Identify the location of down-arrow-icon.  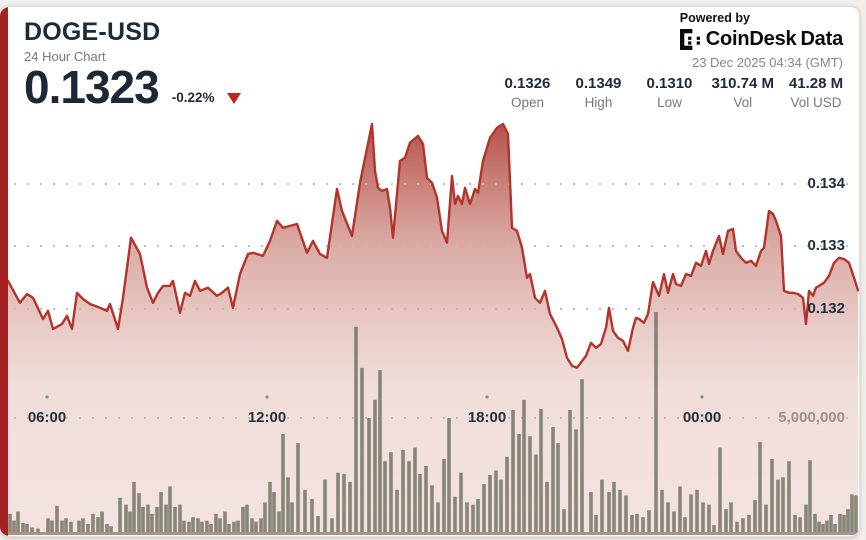
(234, 98).